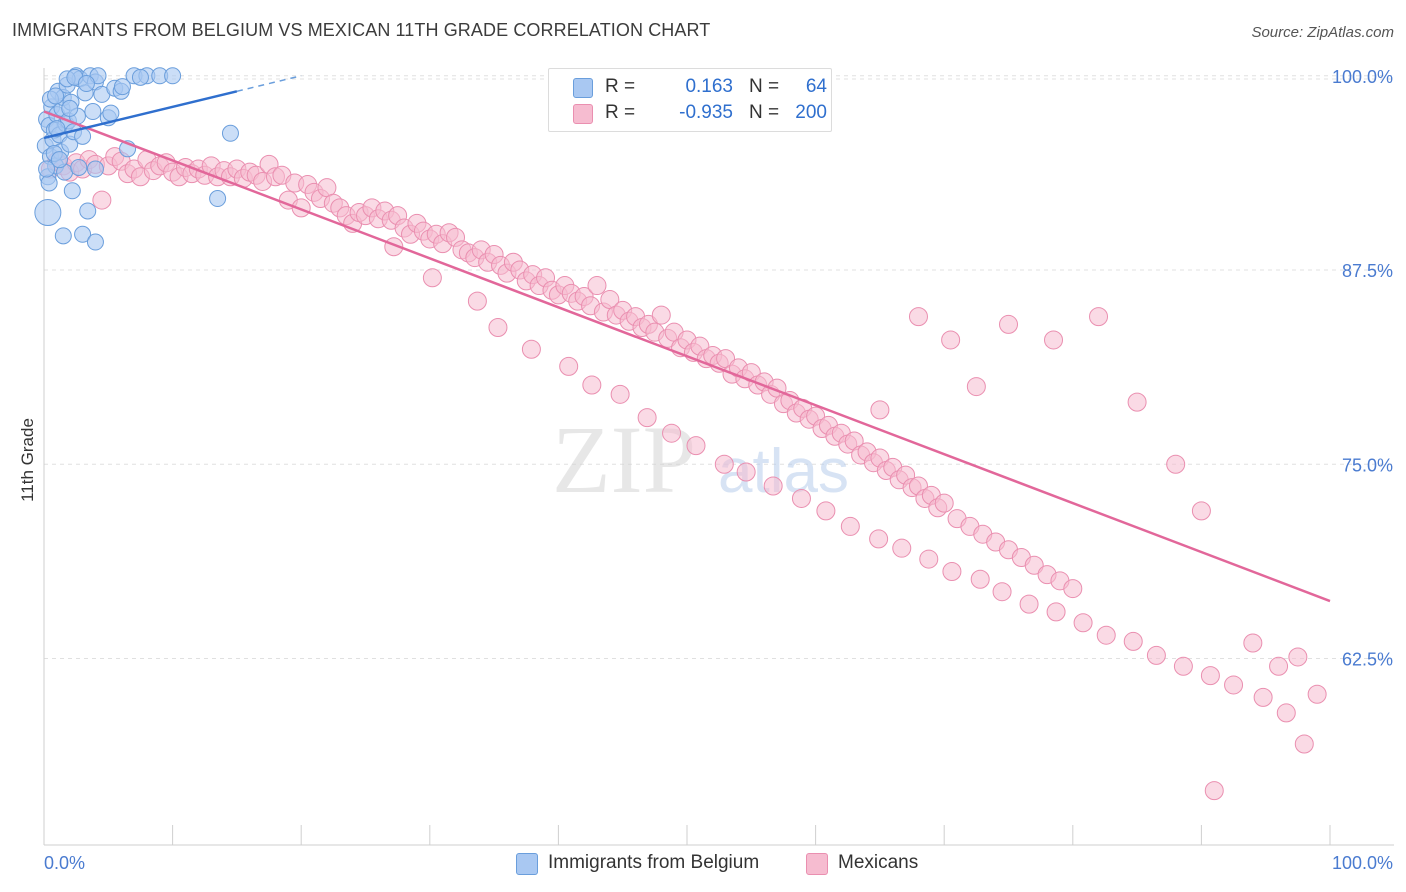 The image size is (1406, 892). I want to click on legend-r-value: -0.935, so click(706, 112).